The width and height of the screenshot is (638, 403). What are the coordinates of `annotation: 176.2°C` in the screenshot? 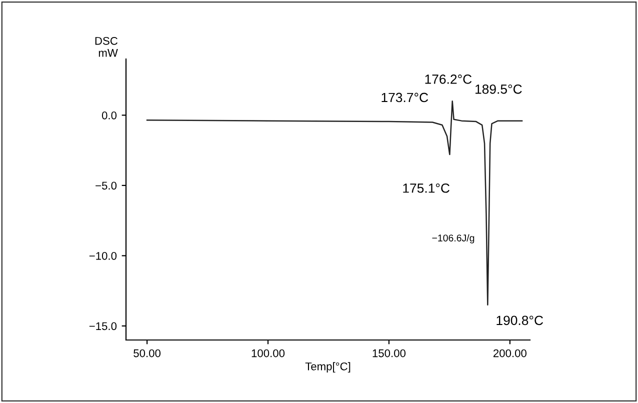 It's located at (448, 79).